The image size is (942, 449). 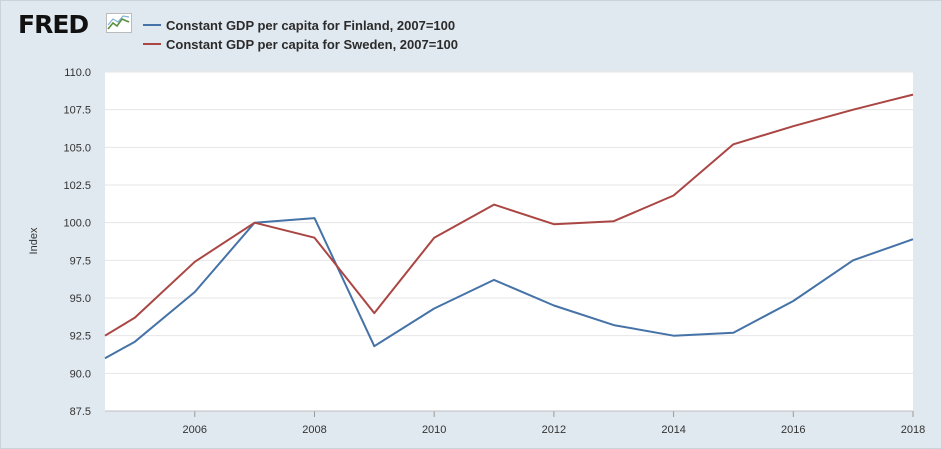 What do you see at coordinates (80, 374) in the screenshot?
I see `y-tick-label: 90.0` at bounding box center [80, 374].